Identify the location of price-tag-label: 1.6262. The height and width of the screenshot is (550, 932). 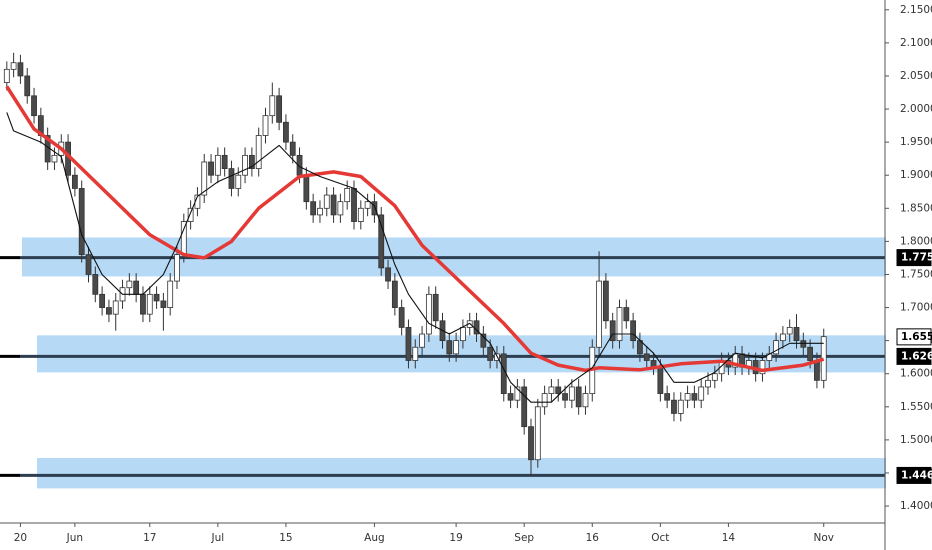
(916, 356).